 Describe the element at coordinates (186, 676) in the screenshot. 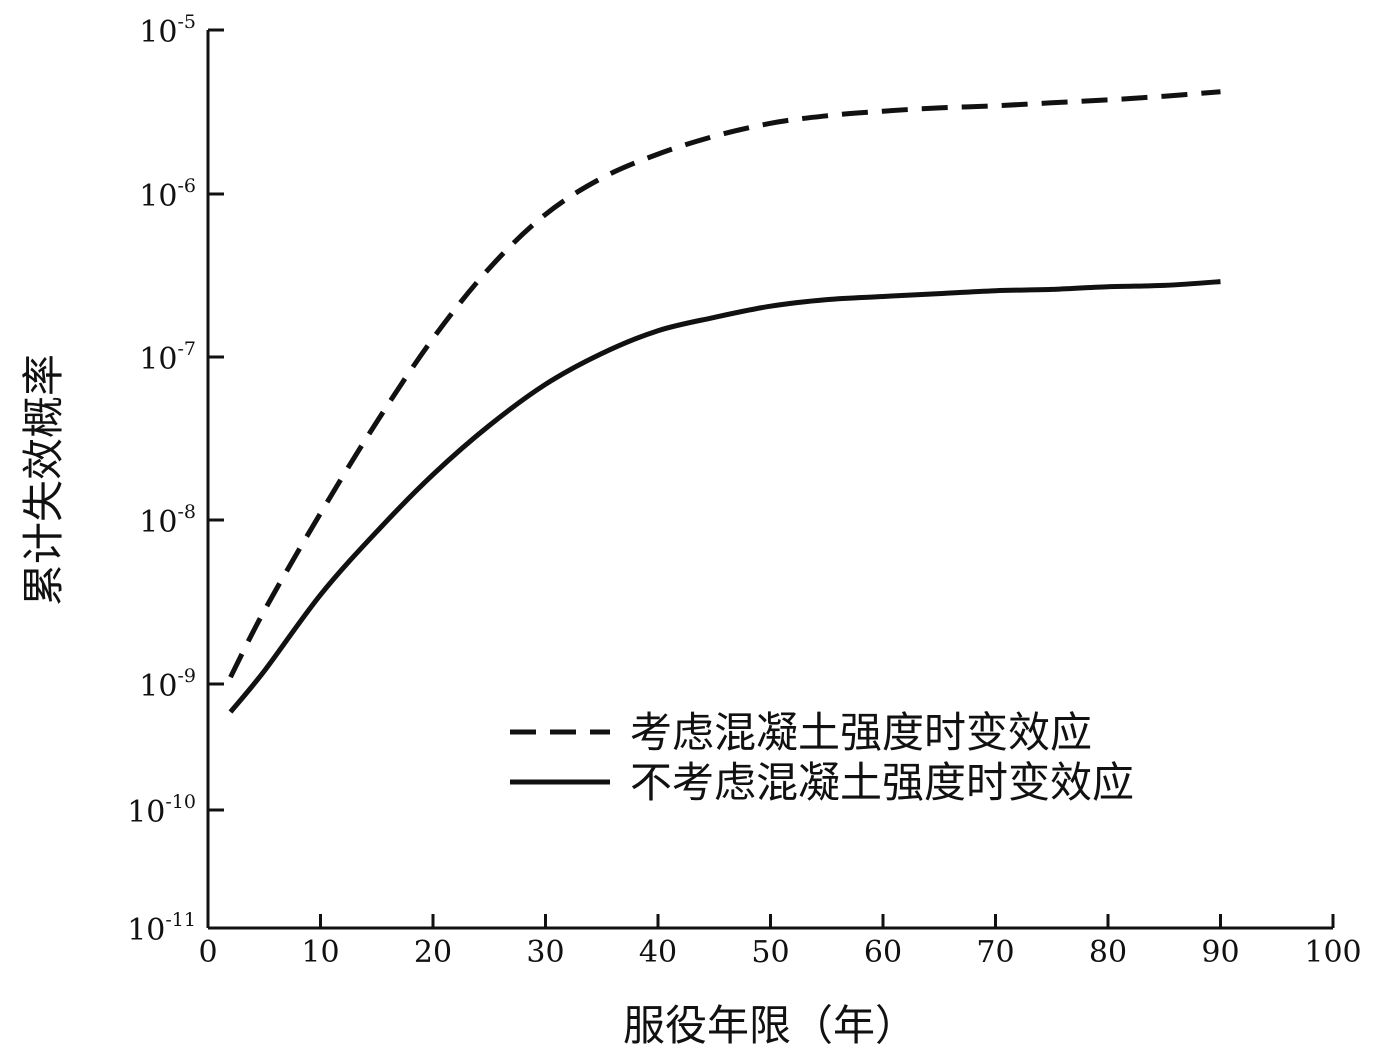

I see `y-tick-exponent: -9` at that location.